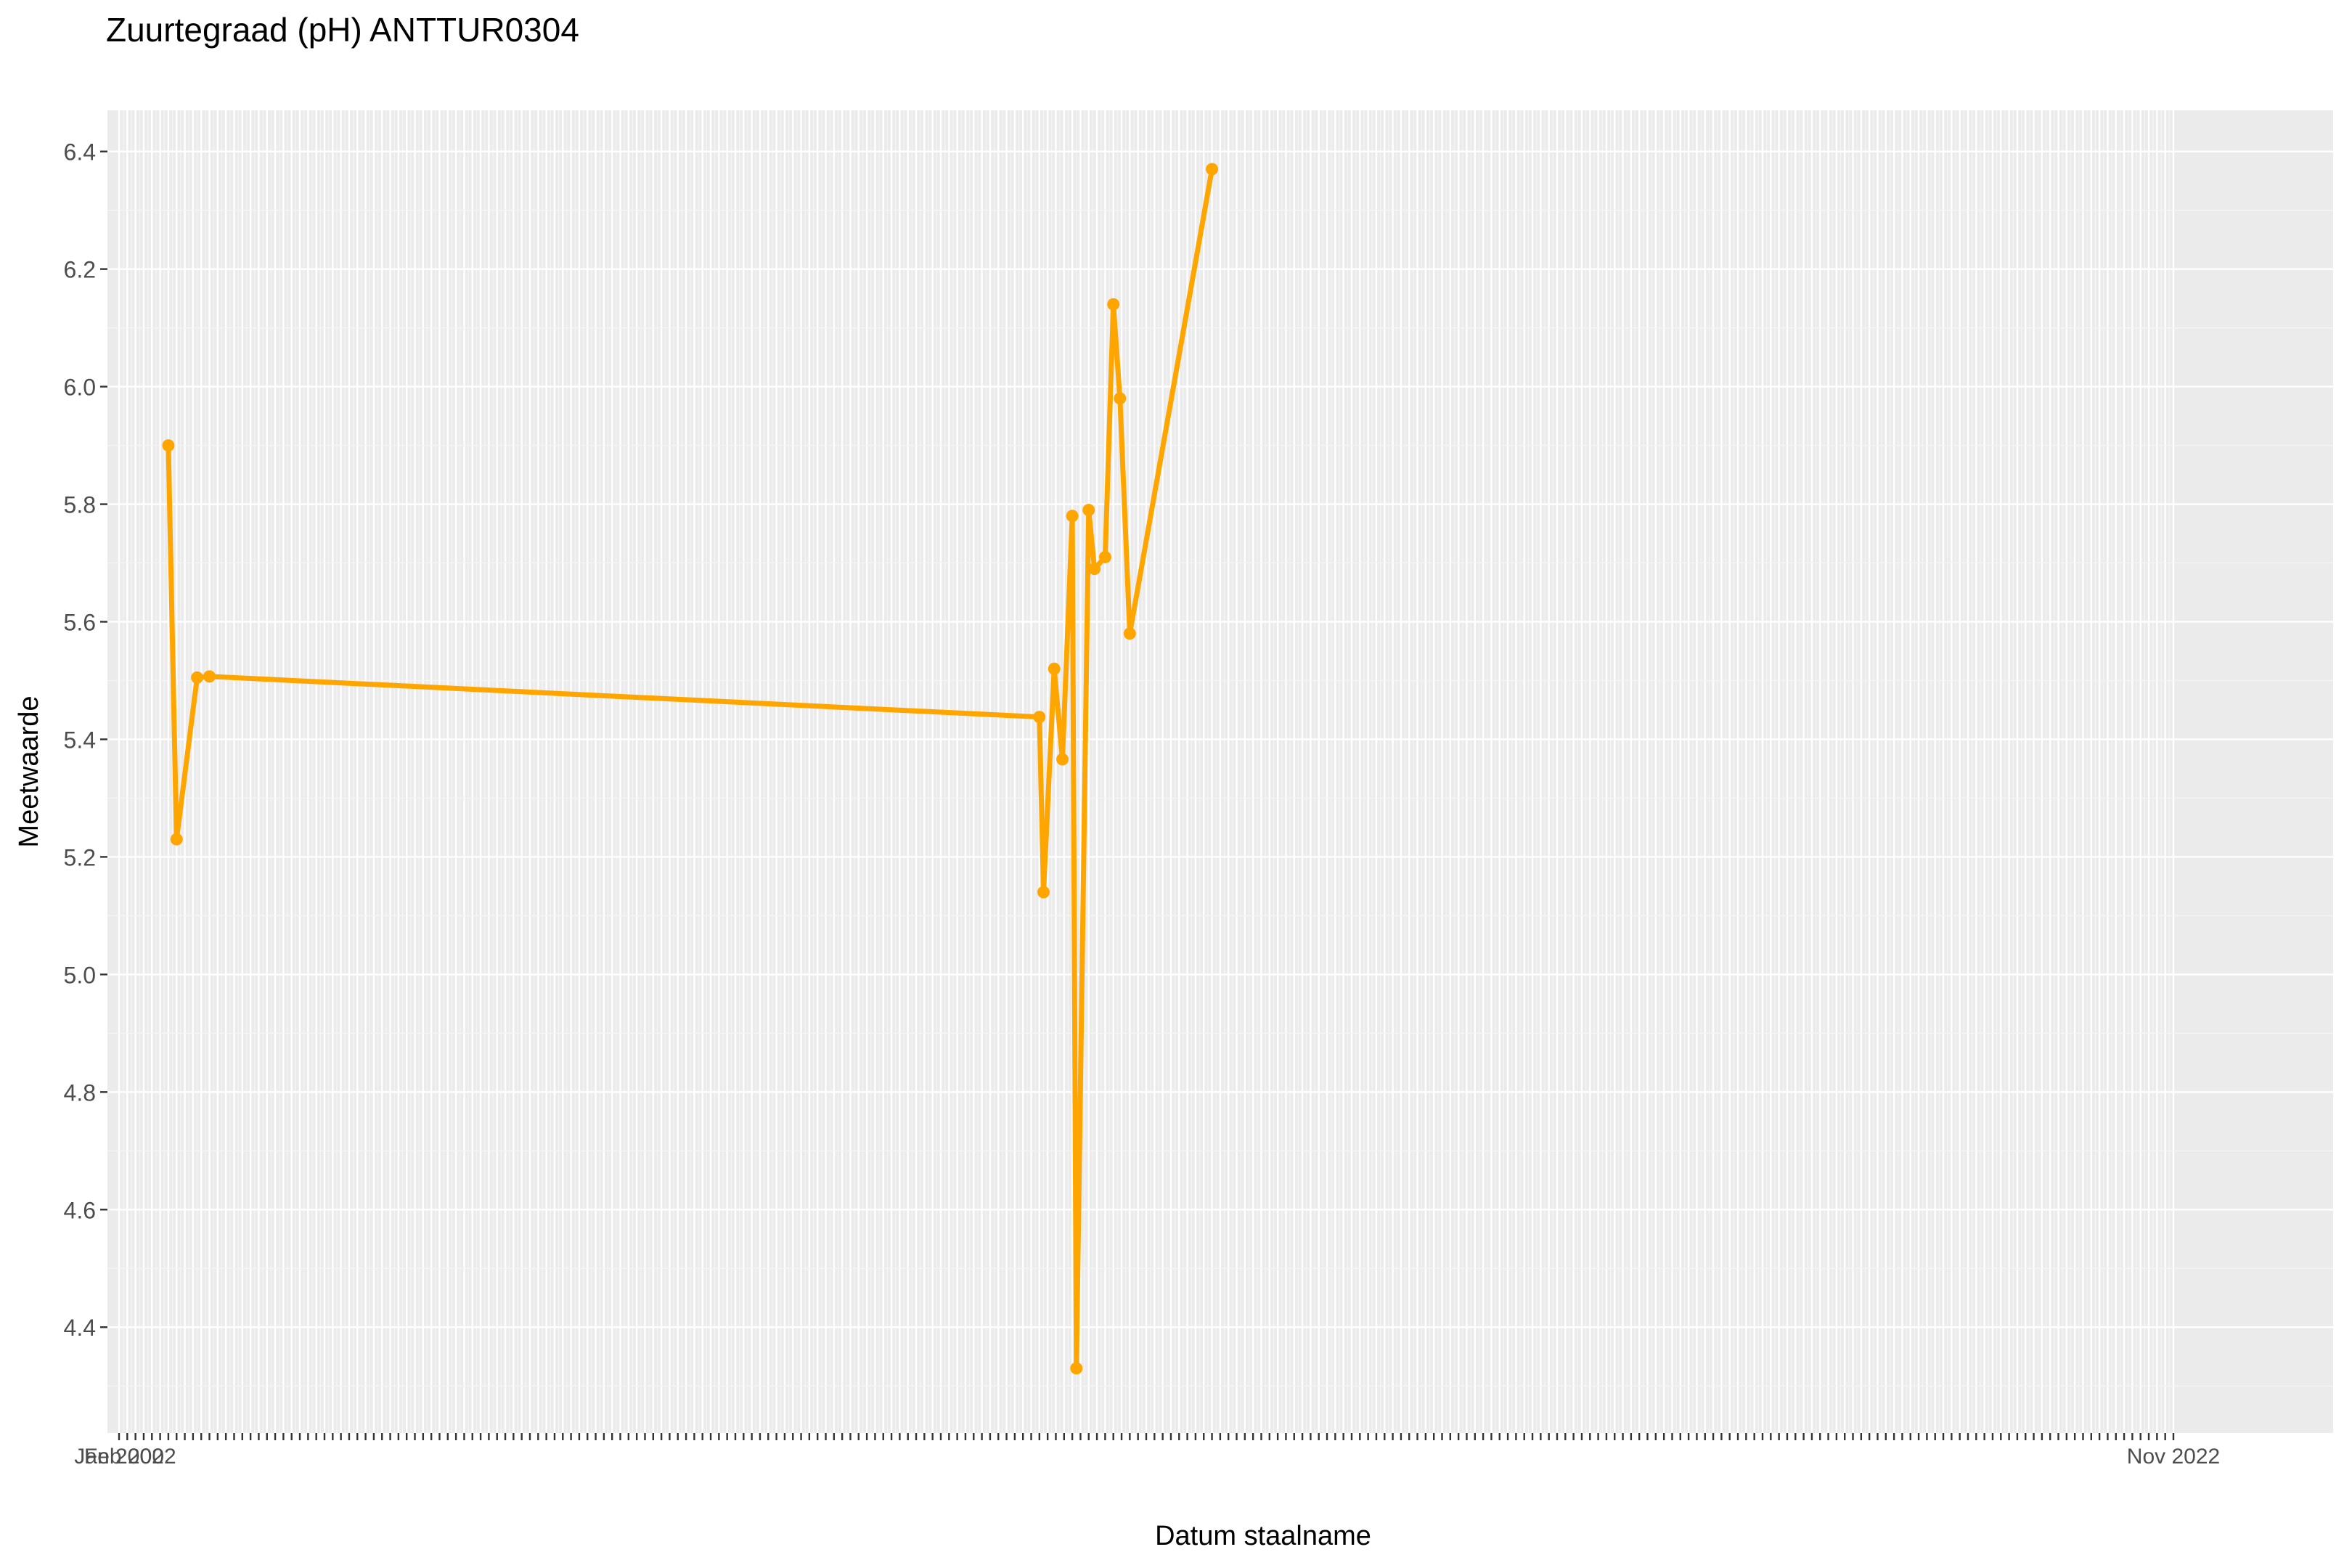 This screenshot has width=2352, height=1568. Describe the element at coordinates (80, 1210) in the screenshot. I see `y-tick-label: 4.6` at that location.